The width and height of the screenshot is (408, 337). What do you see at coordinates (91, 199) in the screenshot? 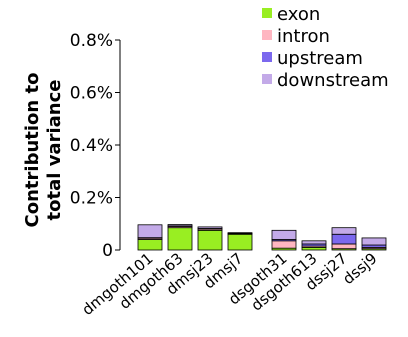
I see `y-tick-label: 0.2%` at bounding box center [91, 199].